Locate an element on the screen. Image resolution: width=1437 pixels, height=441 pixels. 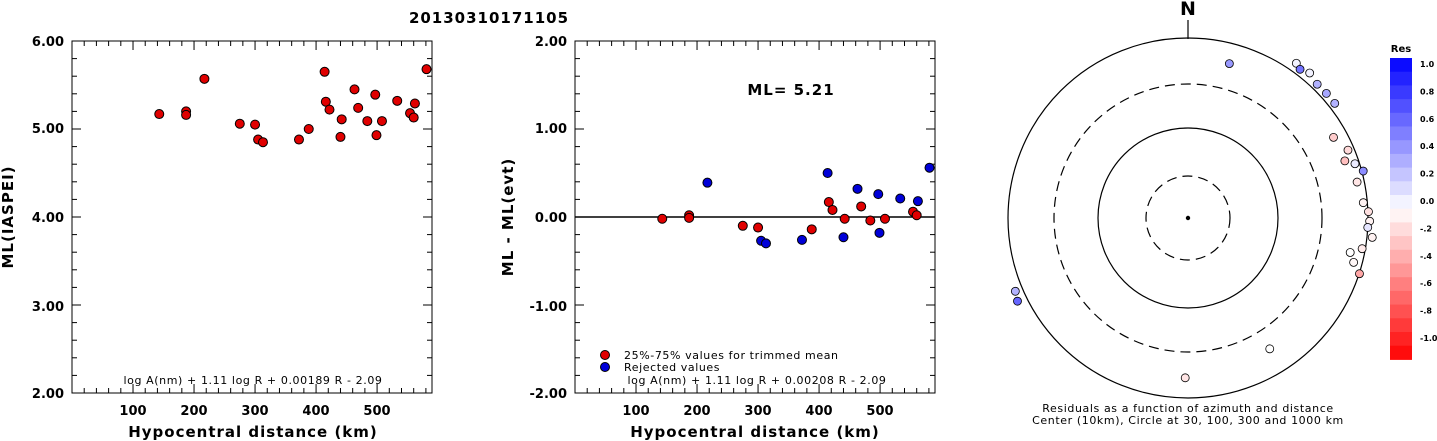
left-x-tick-labels: 100 200 300 400 500 is located at coordinates (254, 411).